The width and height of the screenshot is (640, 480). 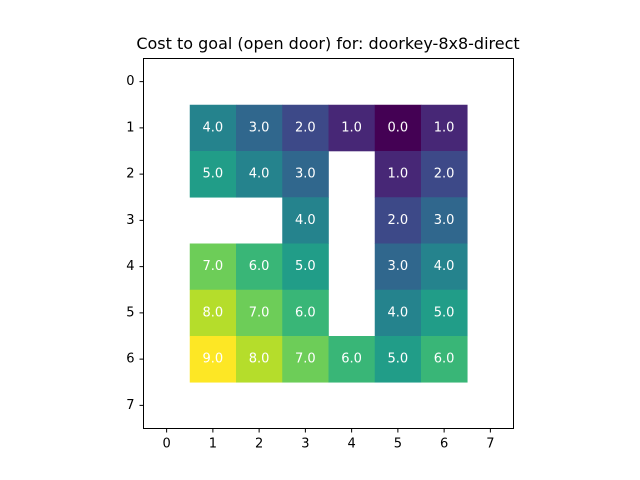 I want to click on heatmap-cell-r3-c3, so click(x=305, y=220).